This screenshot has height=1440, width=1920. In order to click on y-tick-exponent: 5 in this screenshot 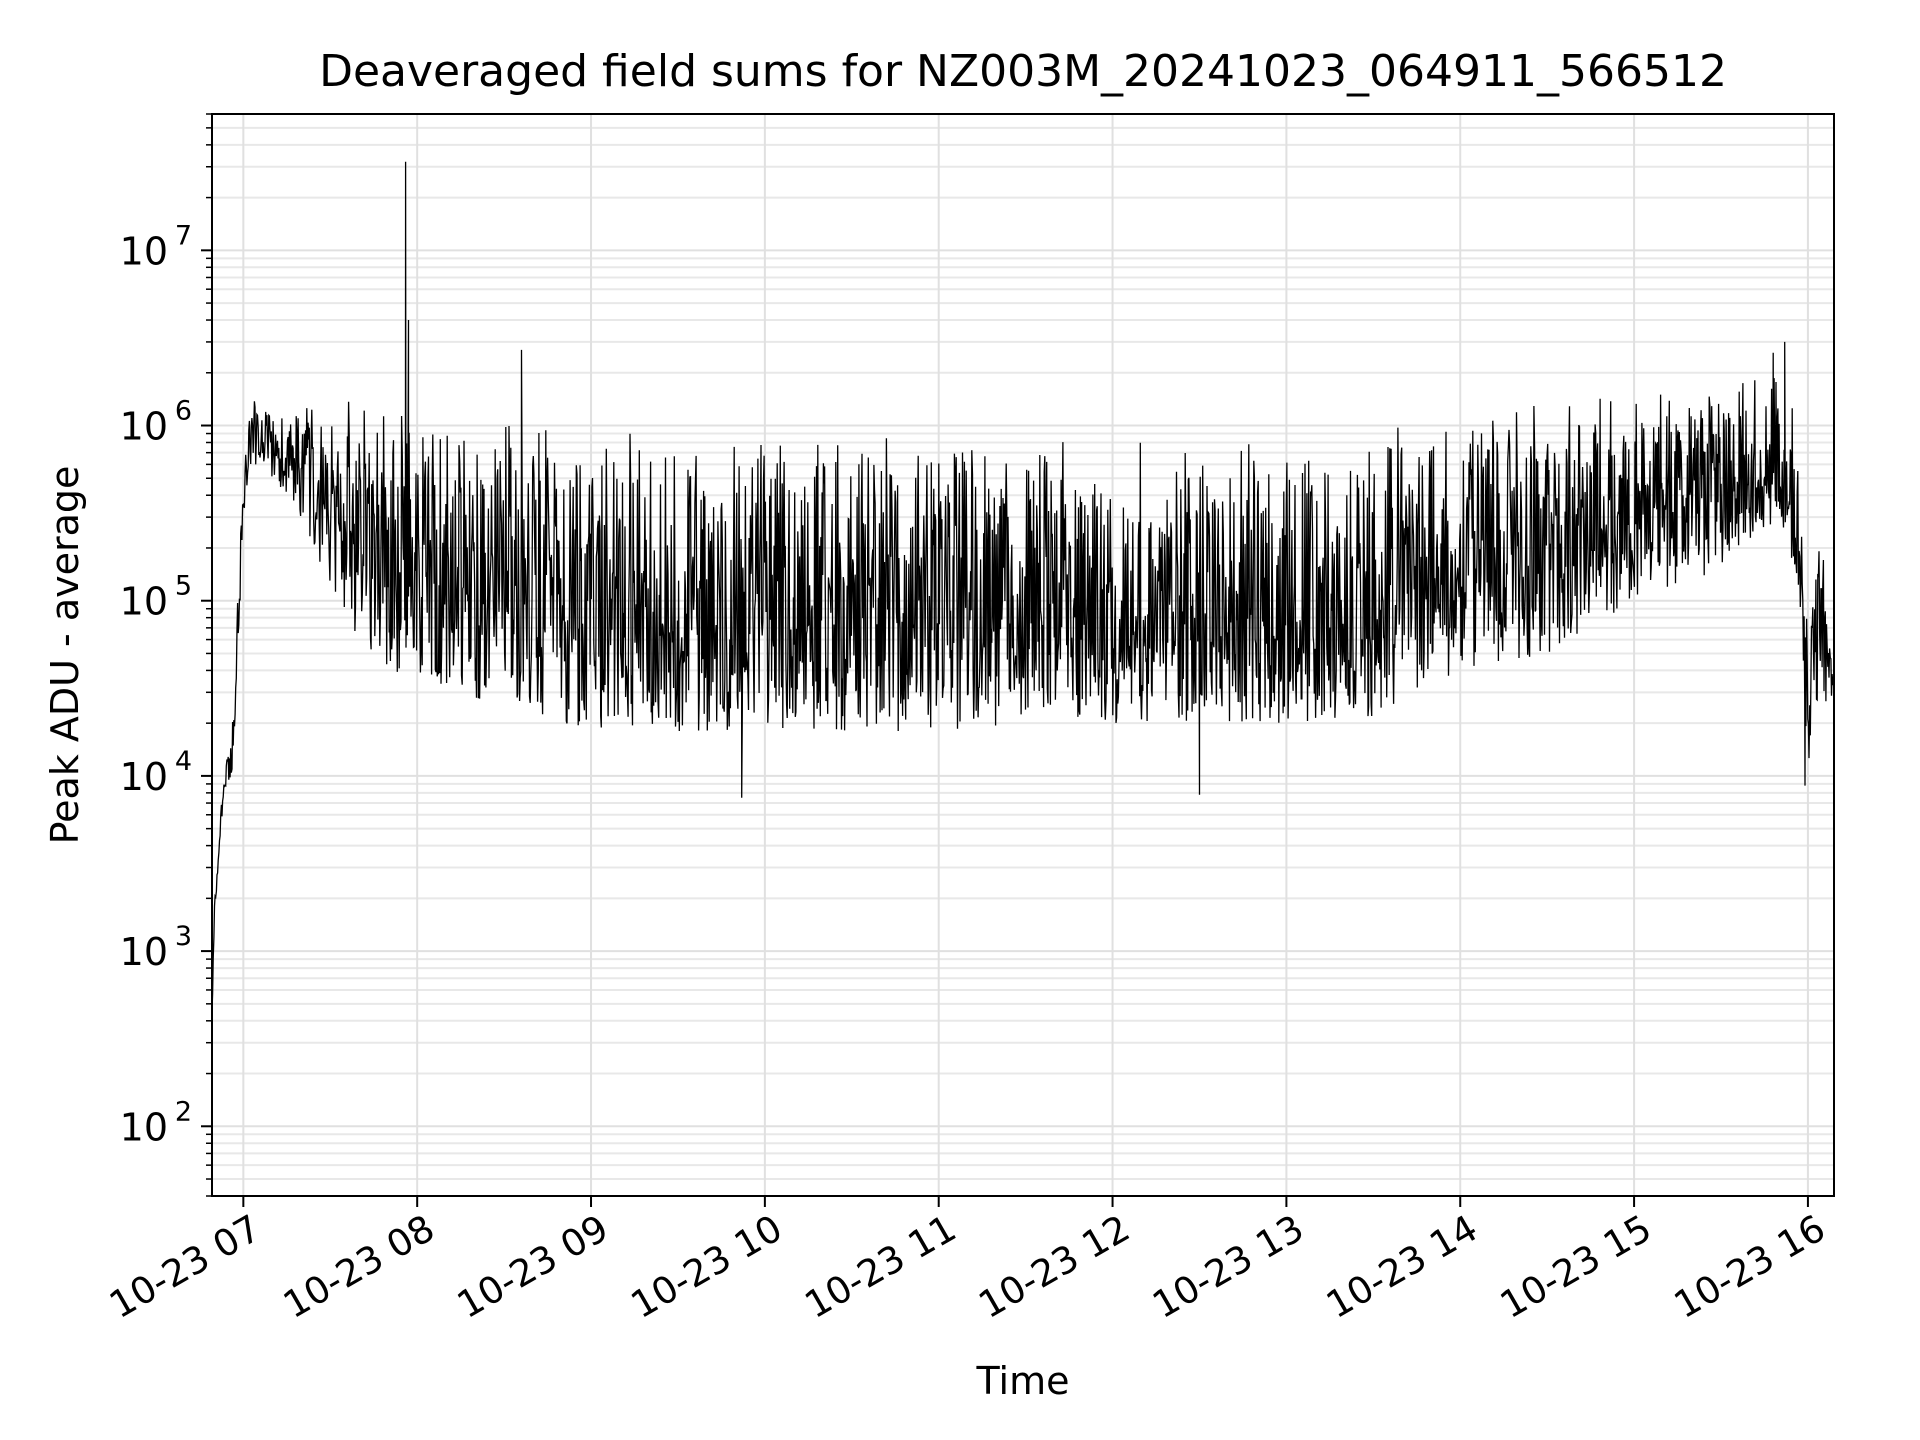, I will do `click(183, 586)`.